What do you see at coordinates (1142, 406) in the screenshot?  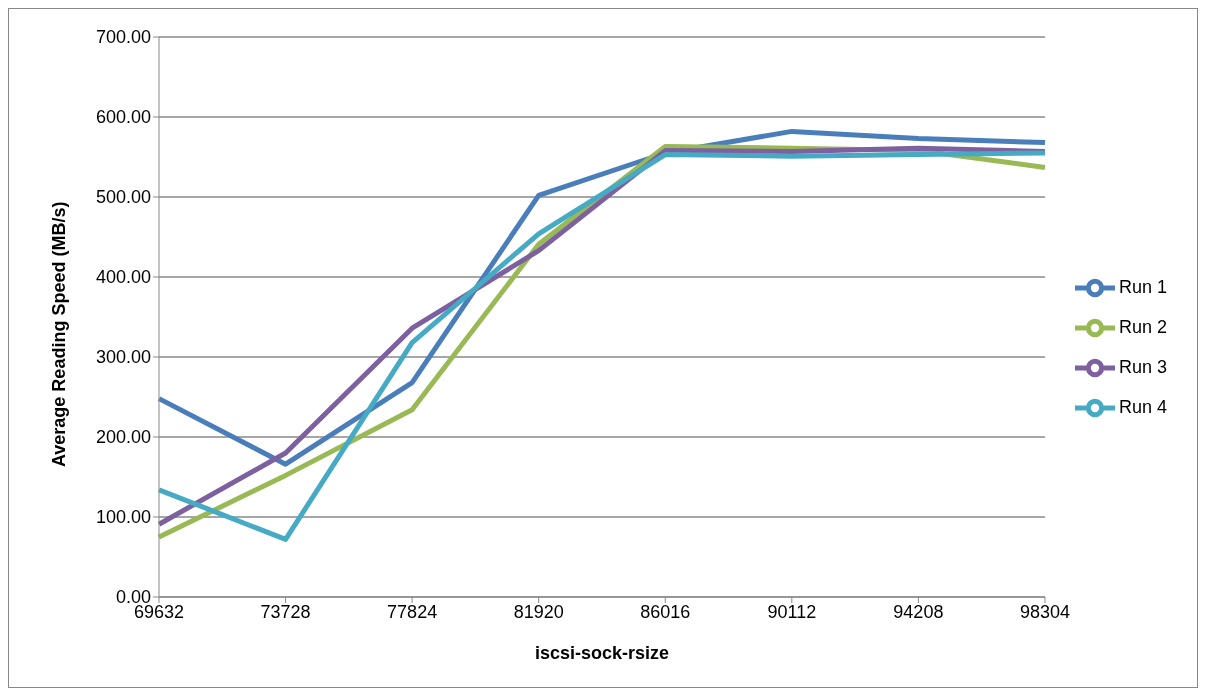 I see `legend-label: Run 4` at bounding box center [1142, 406].